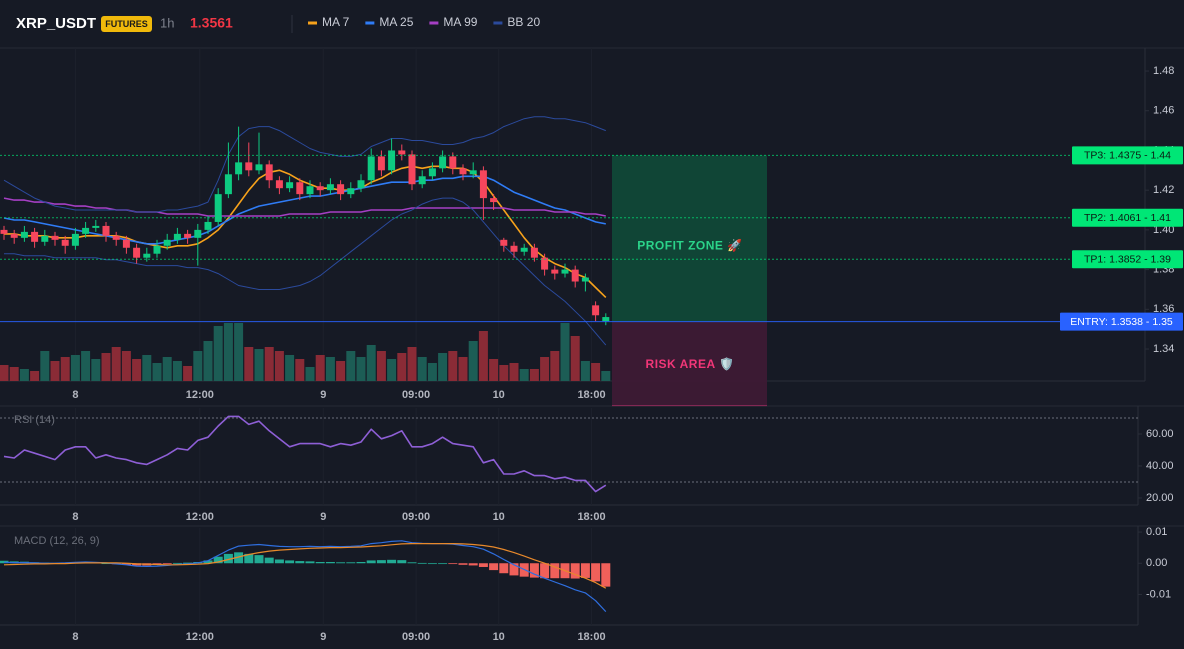  I want to click on y-tick-label: 60.00, so click(1160, 434).